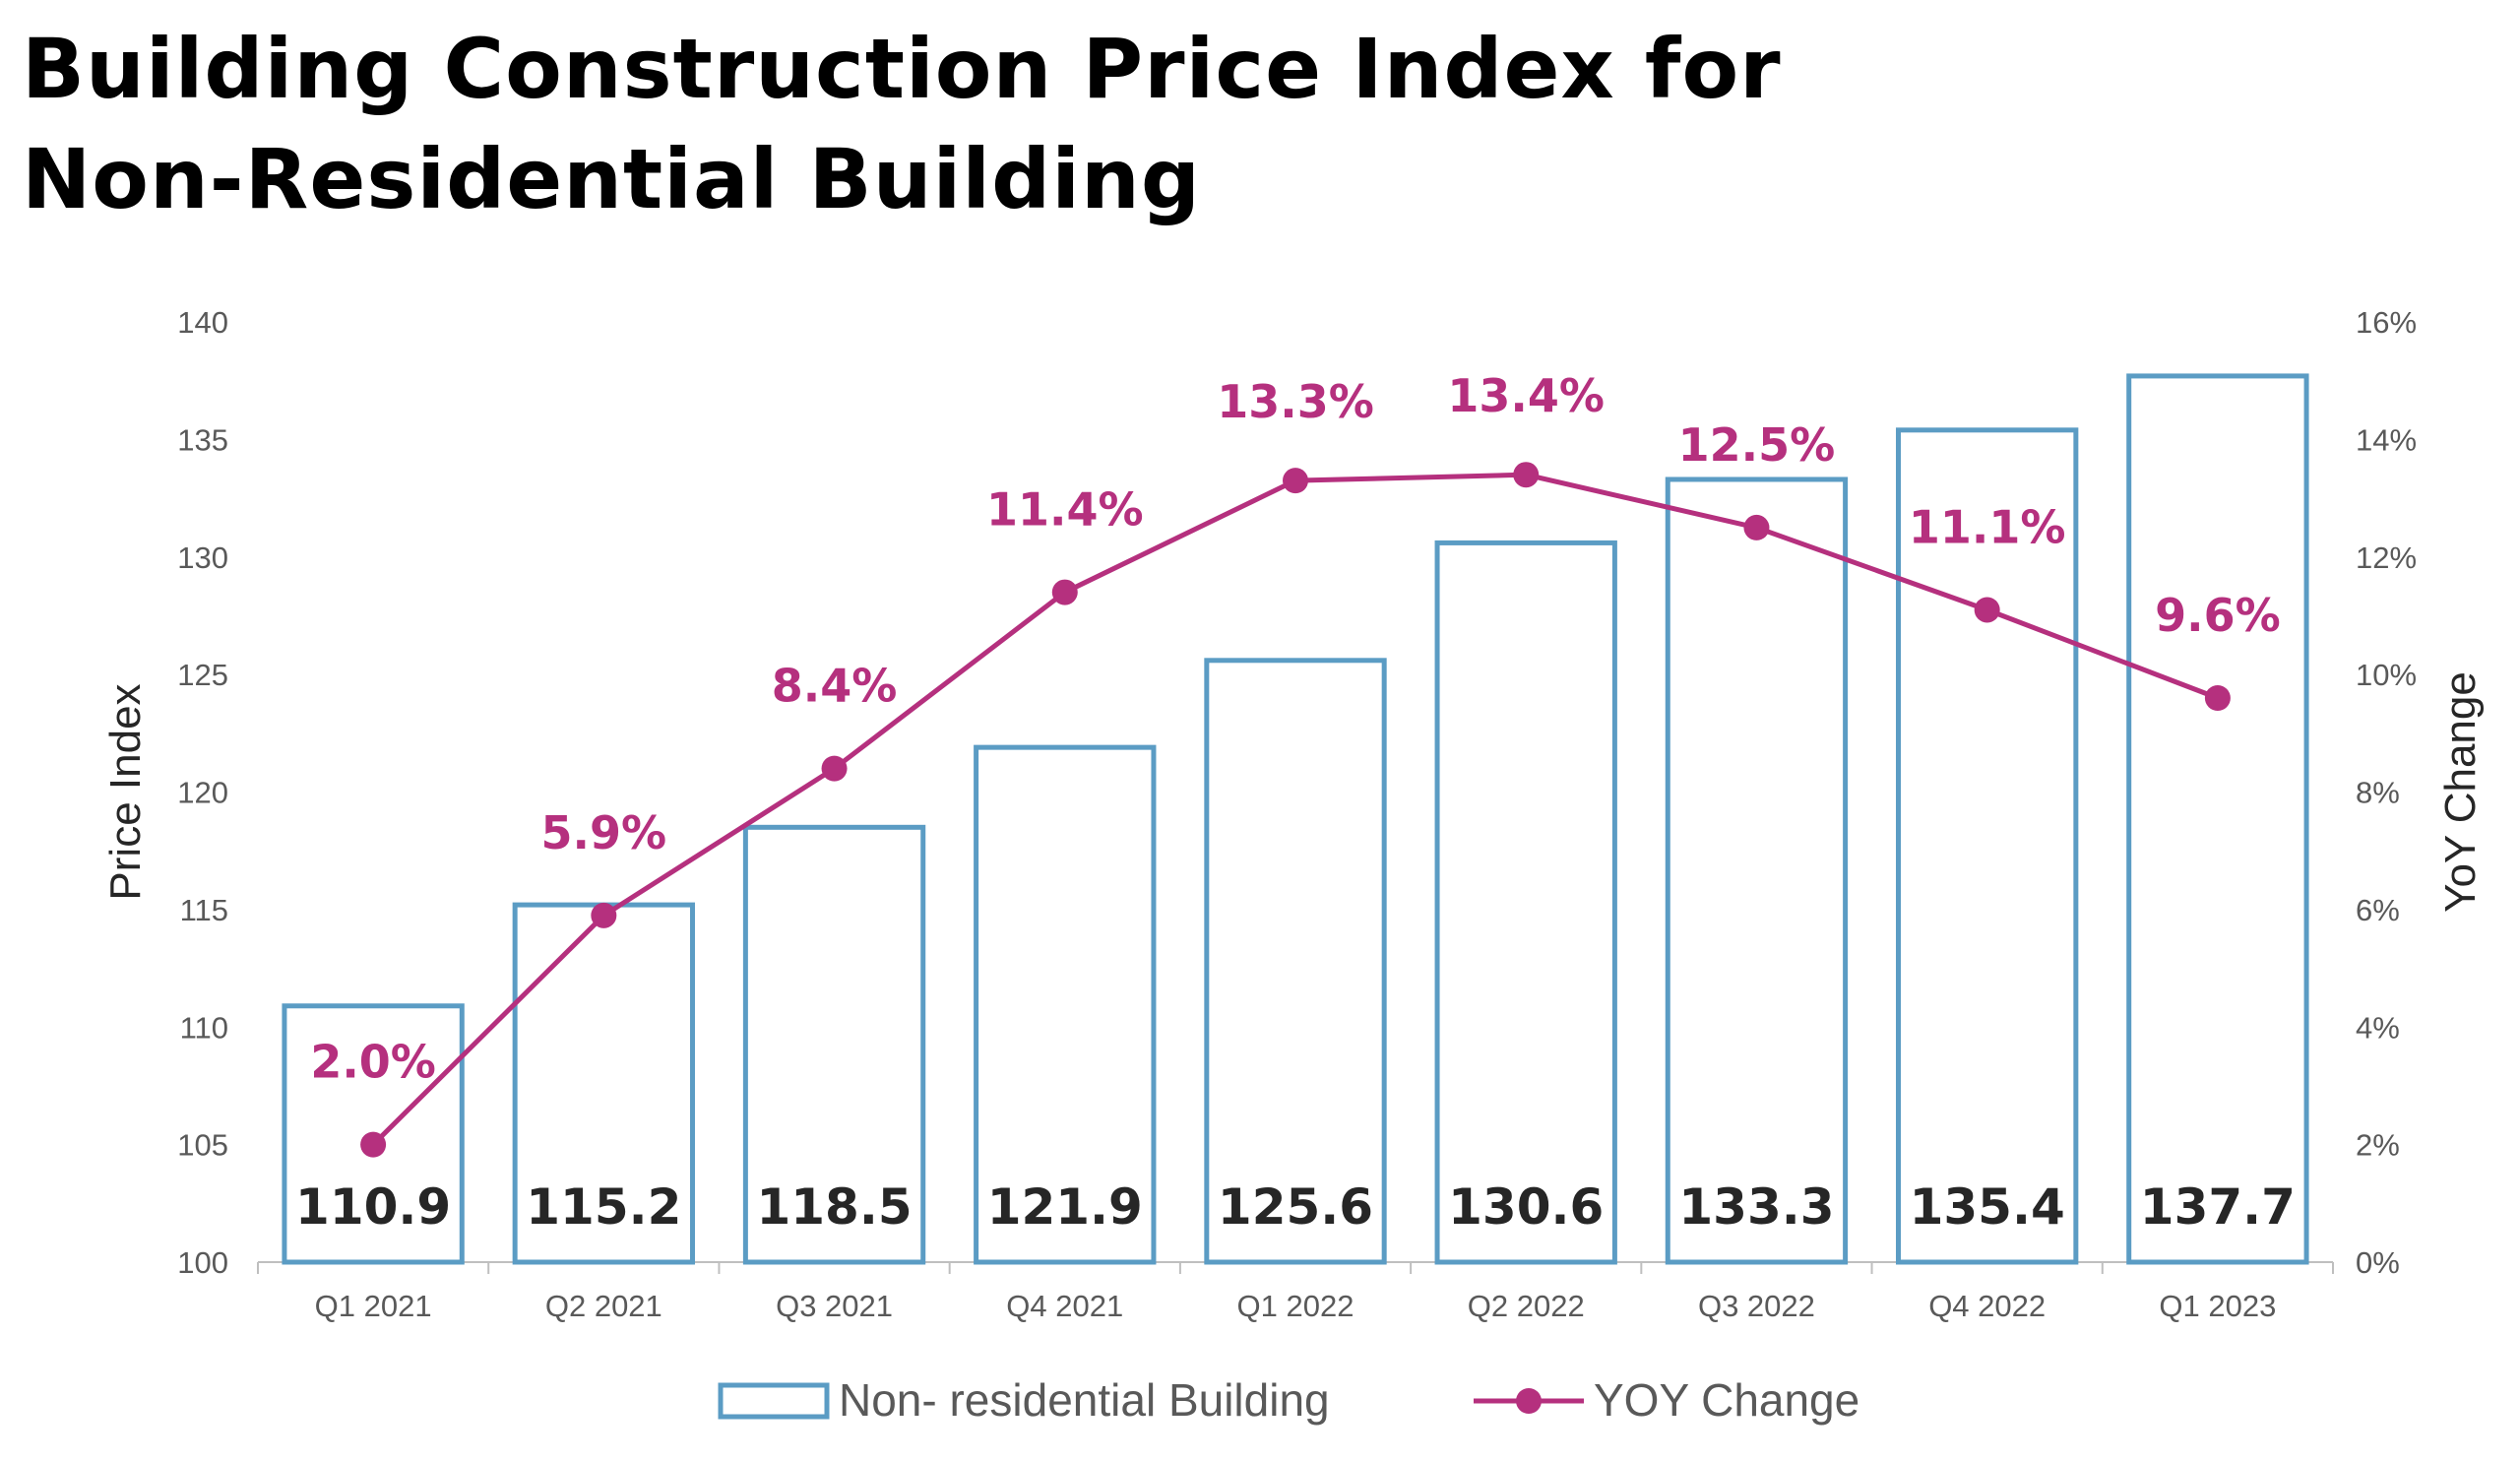 Image resolution: width=2520 pixels, height=1461 pixels. Describe the element at coordinates (611, 179) in the screenshot. I see `chart-title-line-2: Non-Residential Building` at that location.